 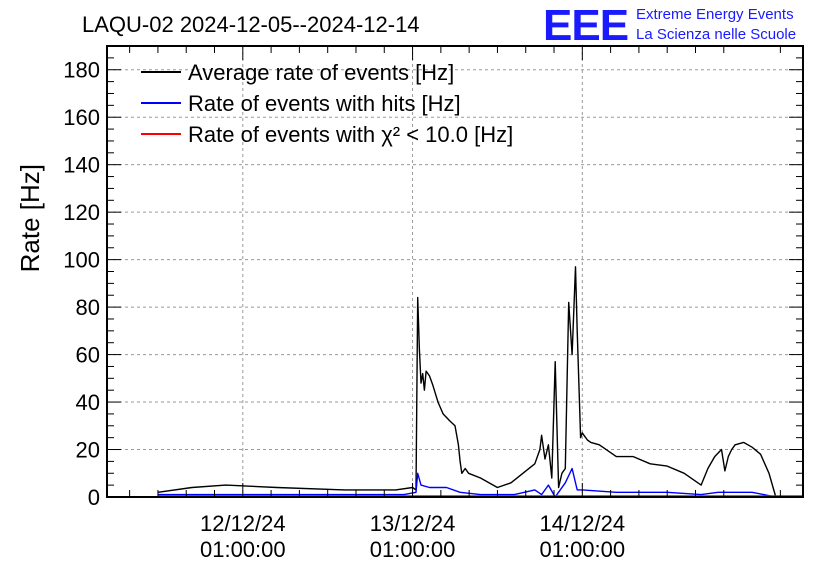 I want to click on eee-logo-mark: EEE, so click(x=585, y=25).